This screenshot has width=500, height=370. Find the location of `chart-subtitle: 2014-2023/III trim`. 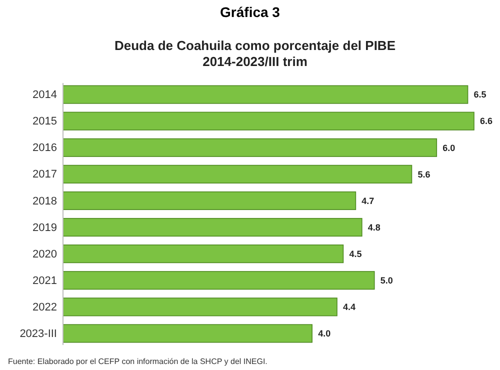

chart-subtitle: 2014-2023/III trim is located at coordinates (255, 61).